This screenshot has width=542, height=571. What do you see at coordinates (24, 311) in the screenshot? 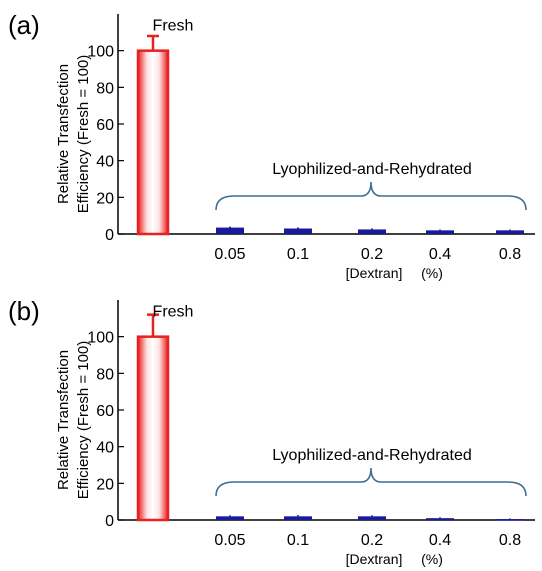
I see `panel-label: (b)` at bounding box center [24, 311].